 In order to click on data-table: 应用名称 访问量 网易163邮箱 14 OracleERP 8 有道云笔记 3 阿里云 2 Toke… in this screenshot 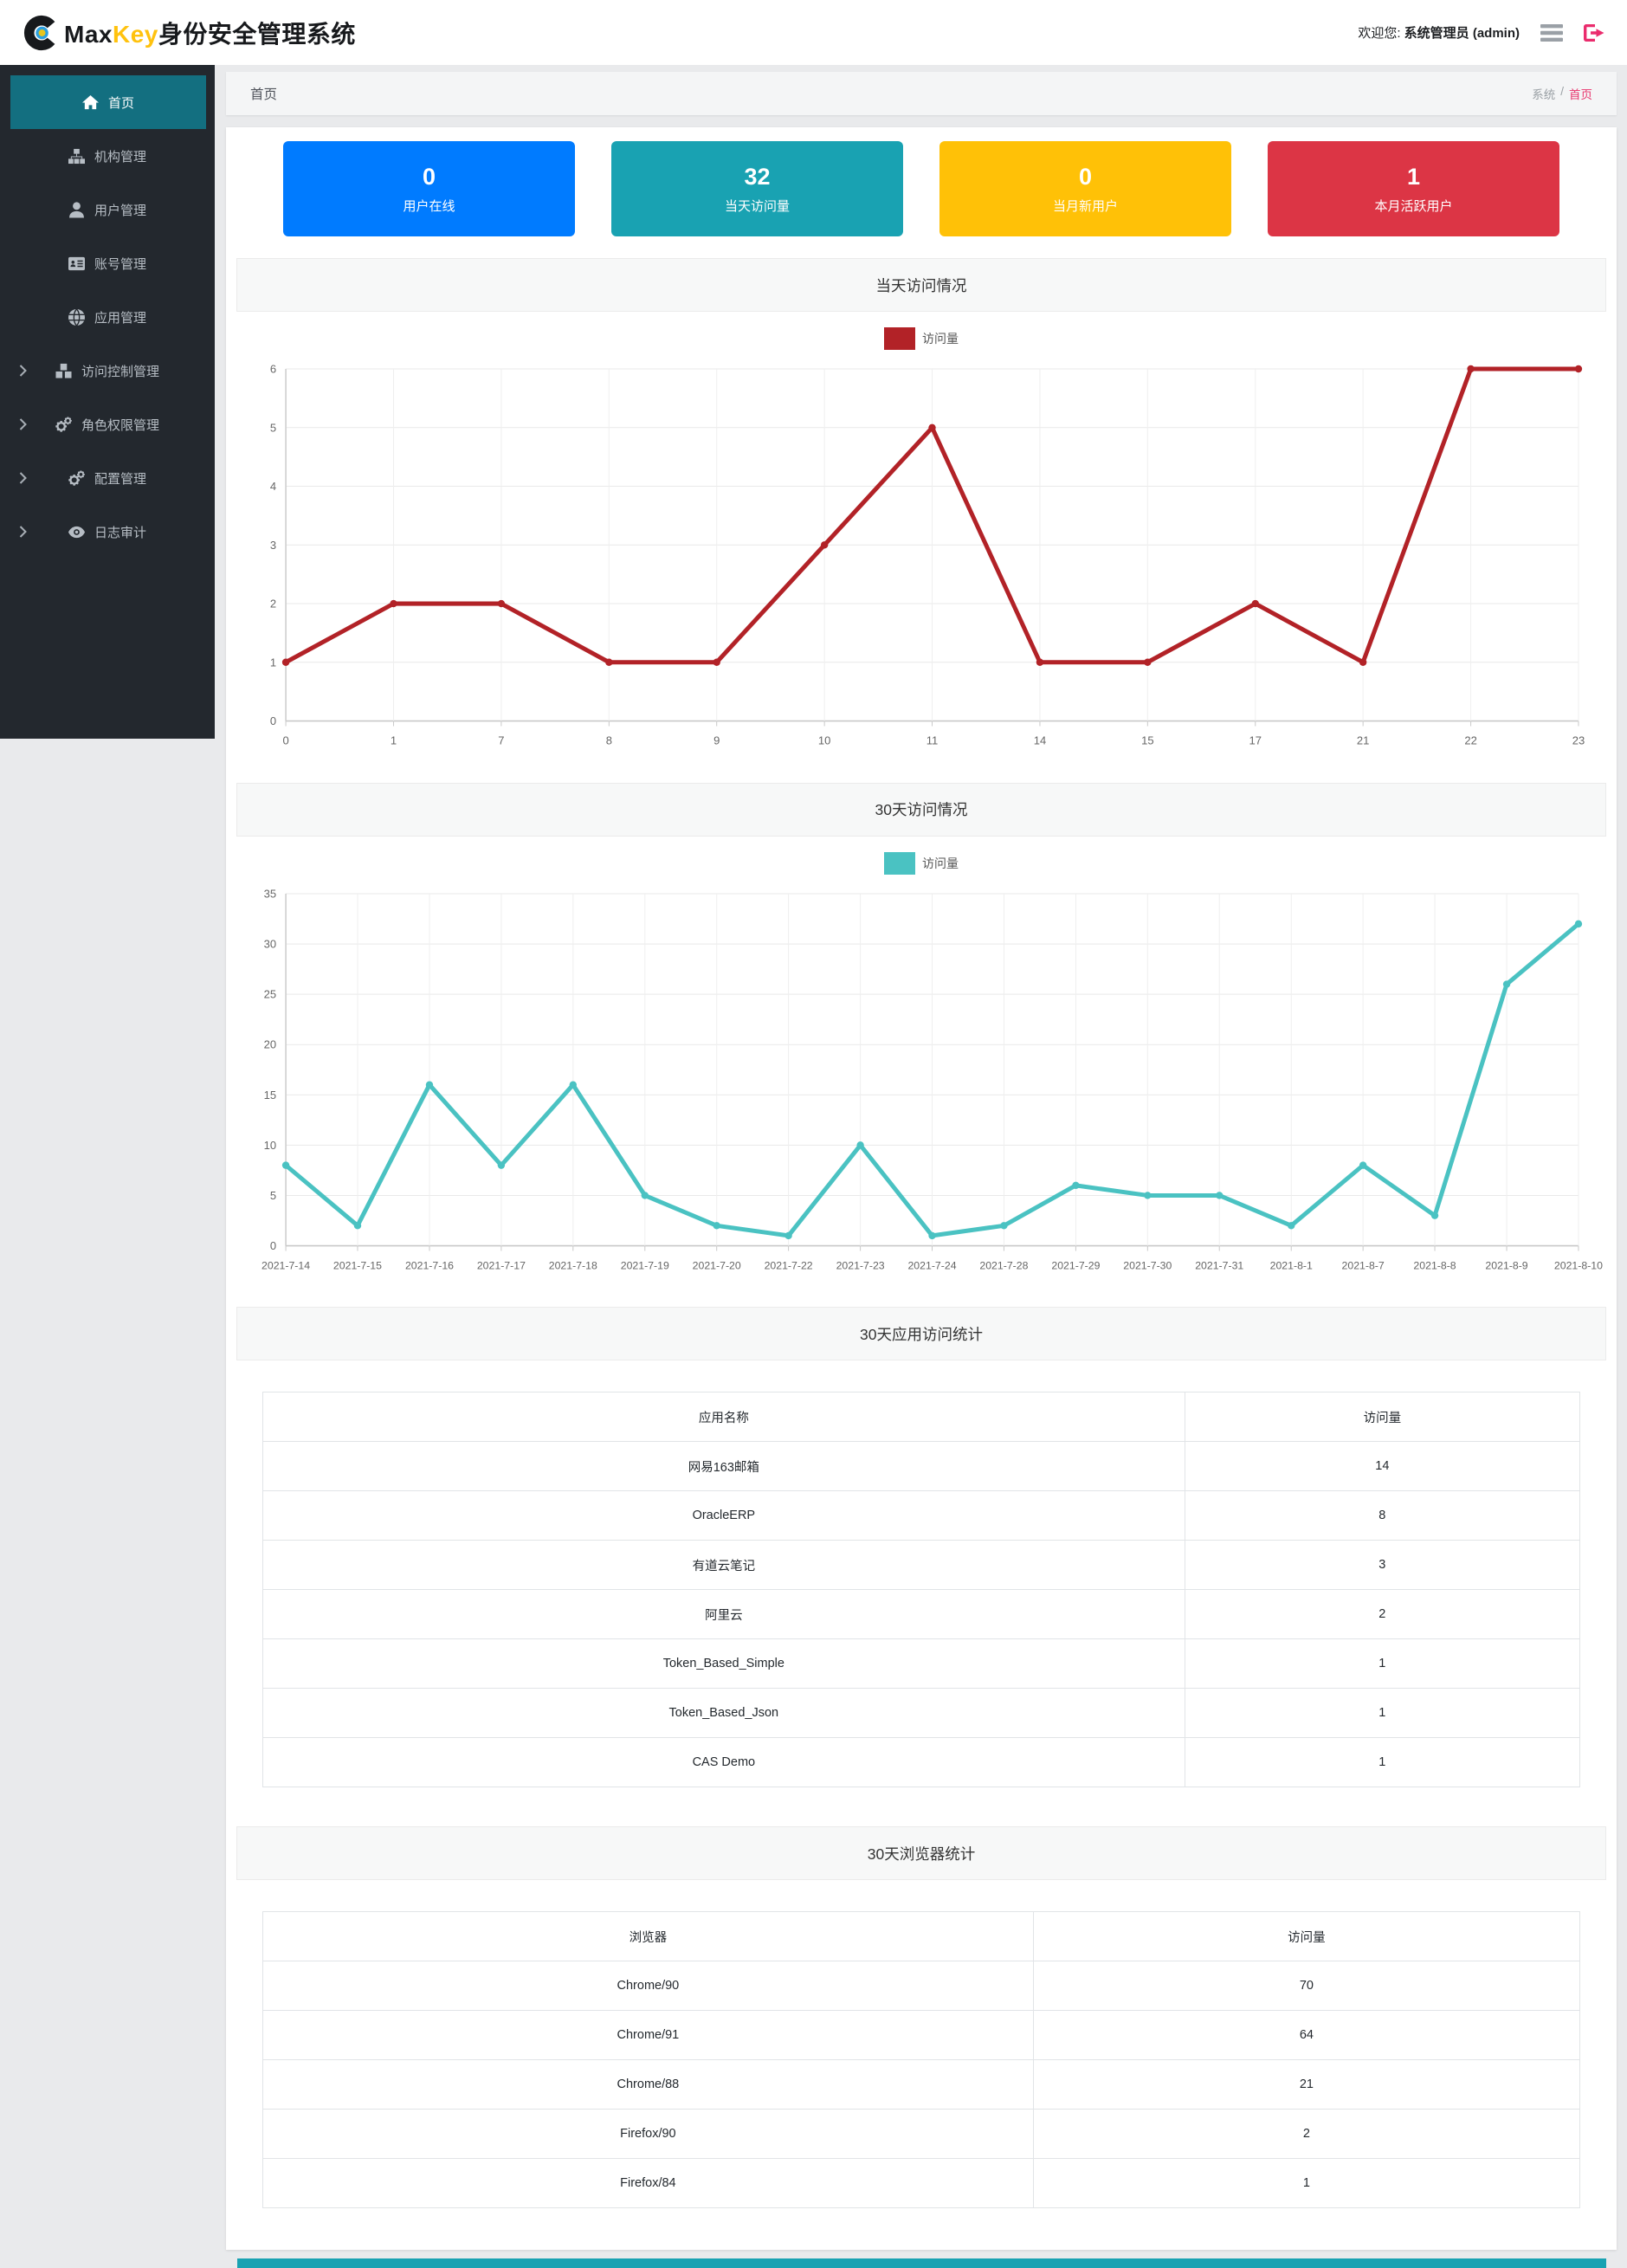, I will do `click(921, 1590)`.